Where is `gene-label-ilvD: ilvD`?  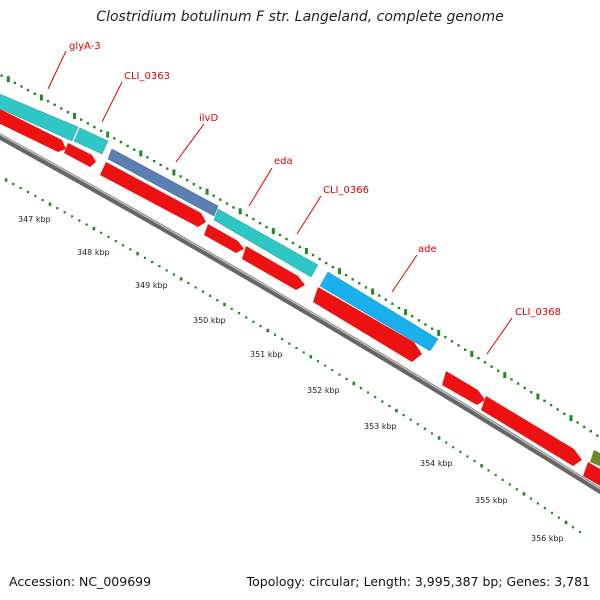 gene-label-ilvD: ilvD is located at coordinates (208, 118).